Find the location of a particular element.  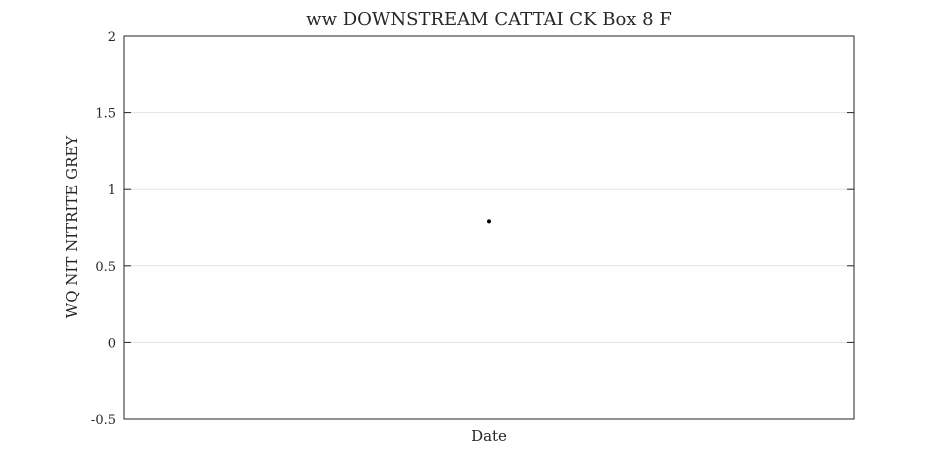

chart-title: ww DOWNSTREAM CATTAI CK Box 8 F is located at coordinates (489, 19).